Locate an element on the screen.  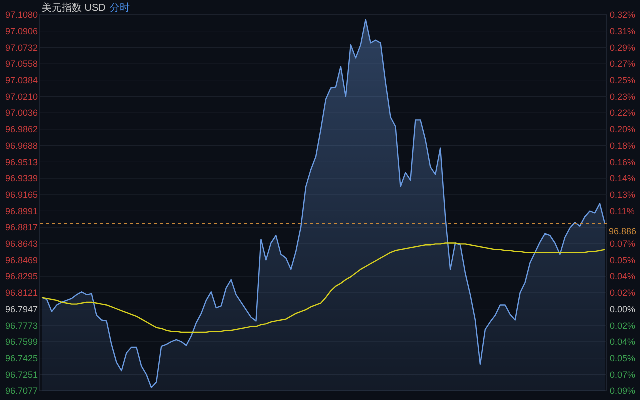
y-tick-label: 96.9339 is located at coordinates (21, 179).